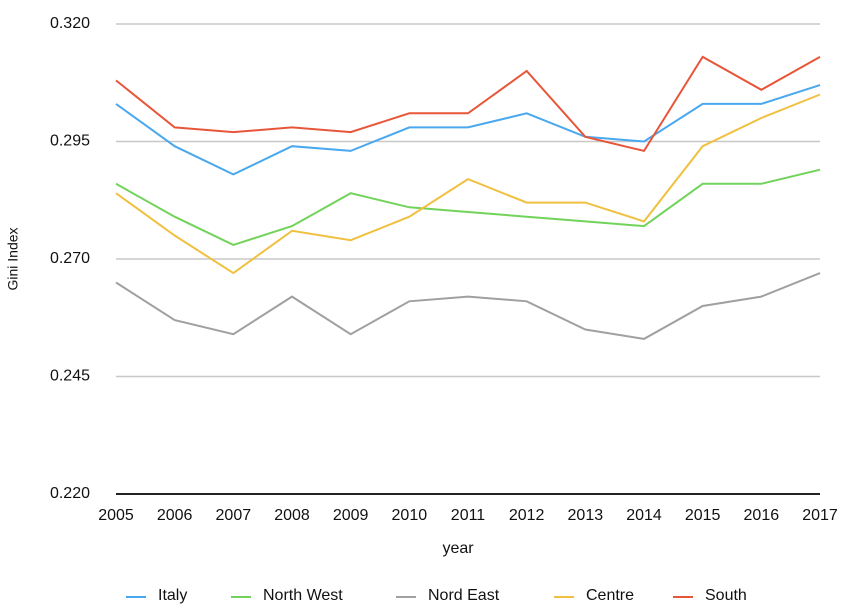 This screenshot has height=605, width=842. I want to click on legend-label: Nord East, so click(464, 595).